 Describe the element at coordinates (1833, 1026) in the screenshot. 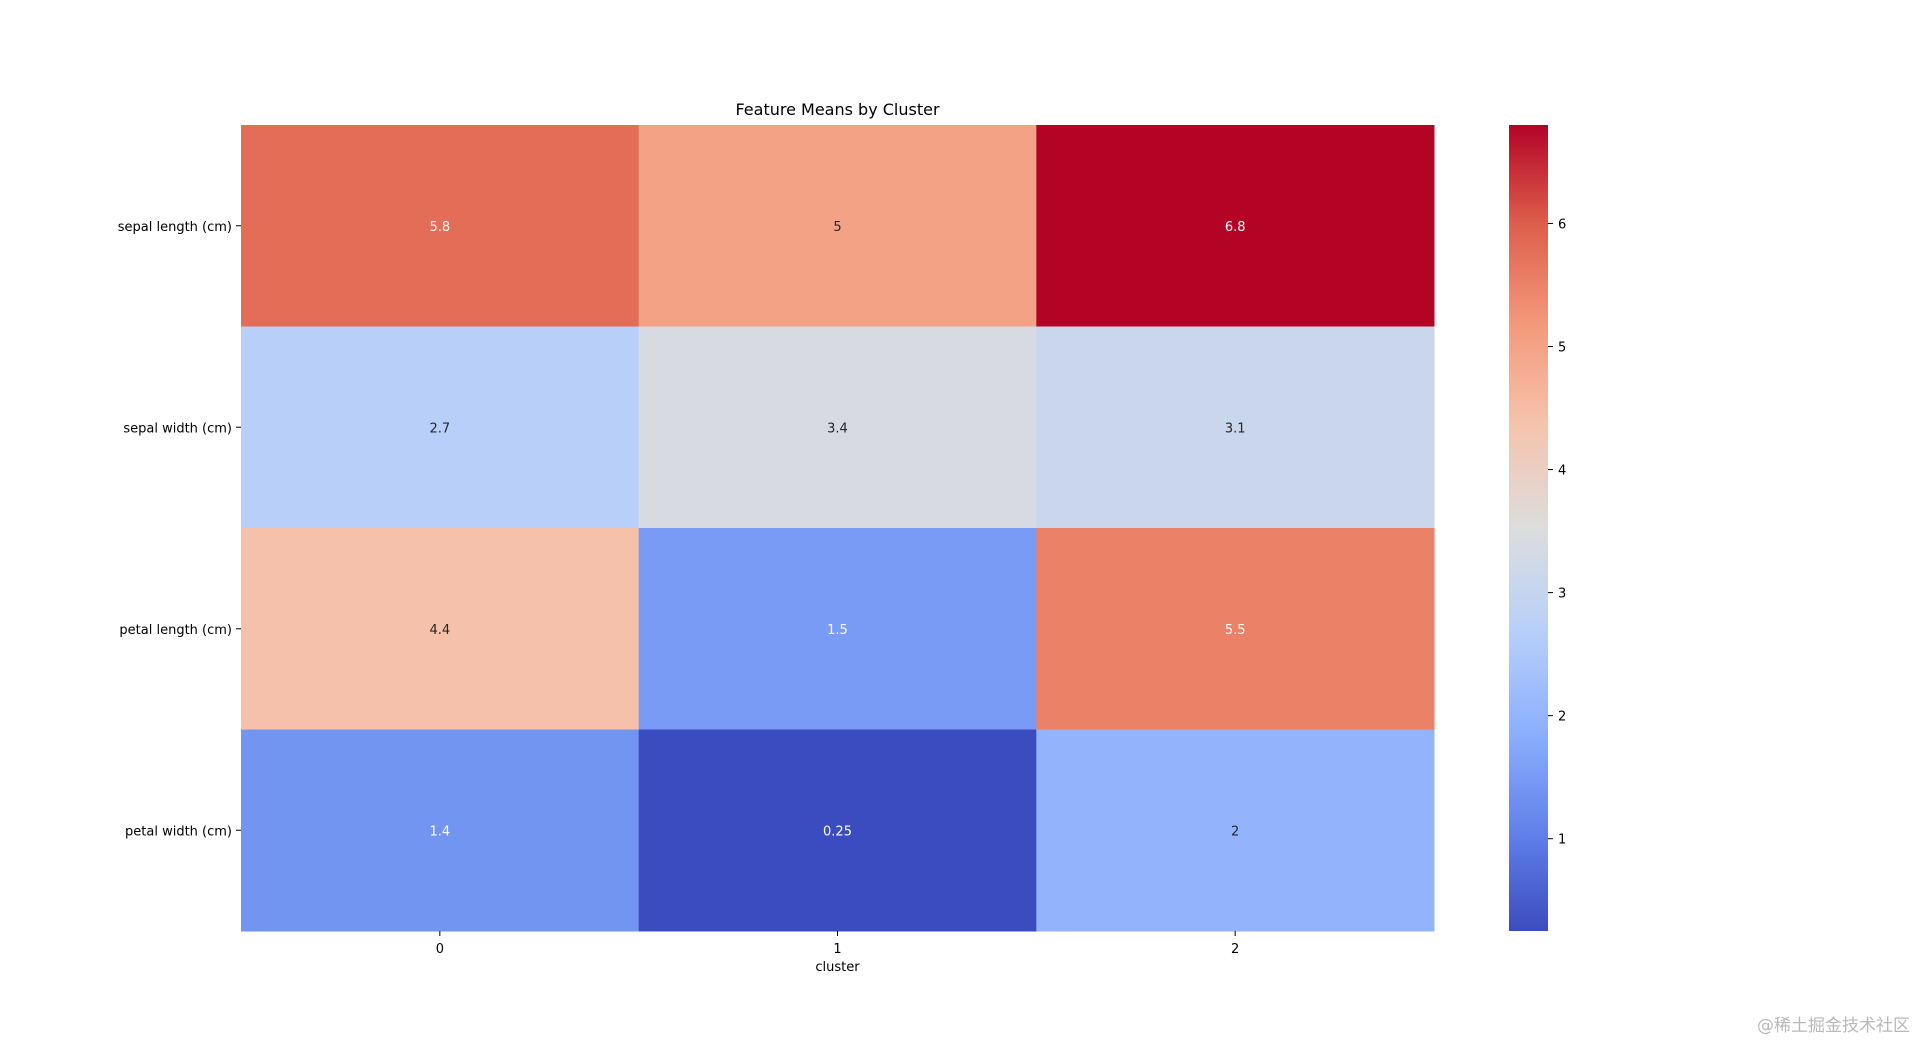

I see `watermark-text: @稀土掘金技术社区` at that location.